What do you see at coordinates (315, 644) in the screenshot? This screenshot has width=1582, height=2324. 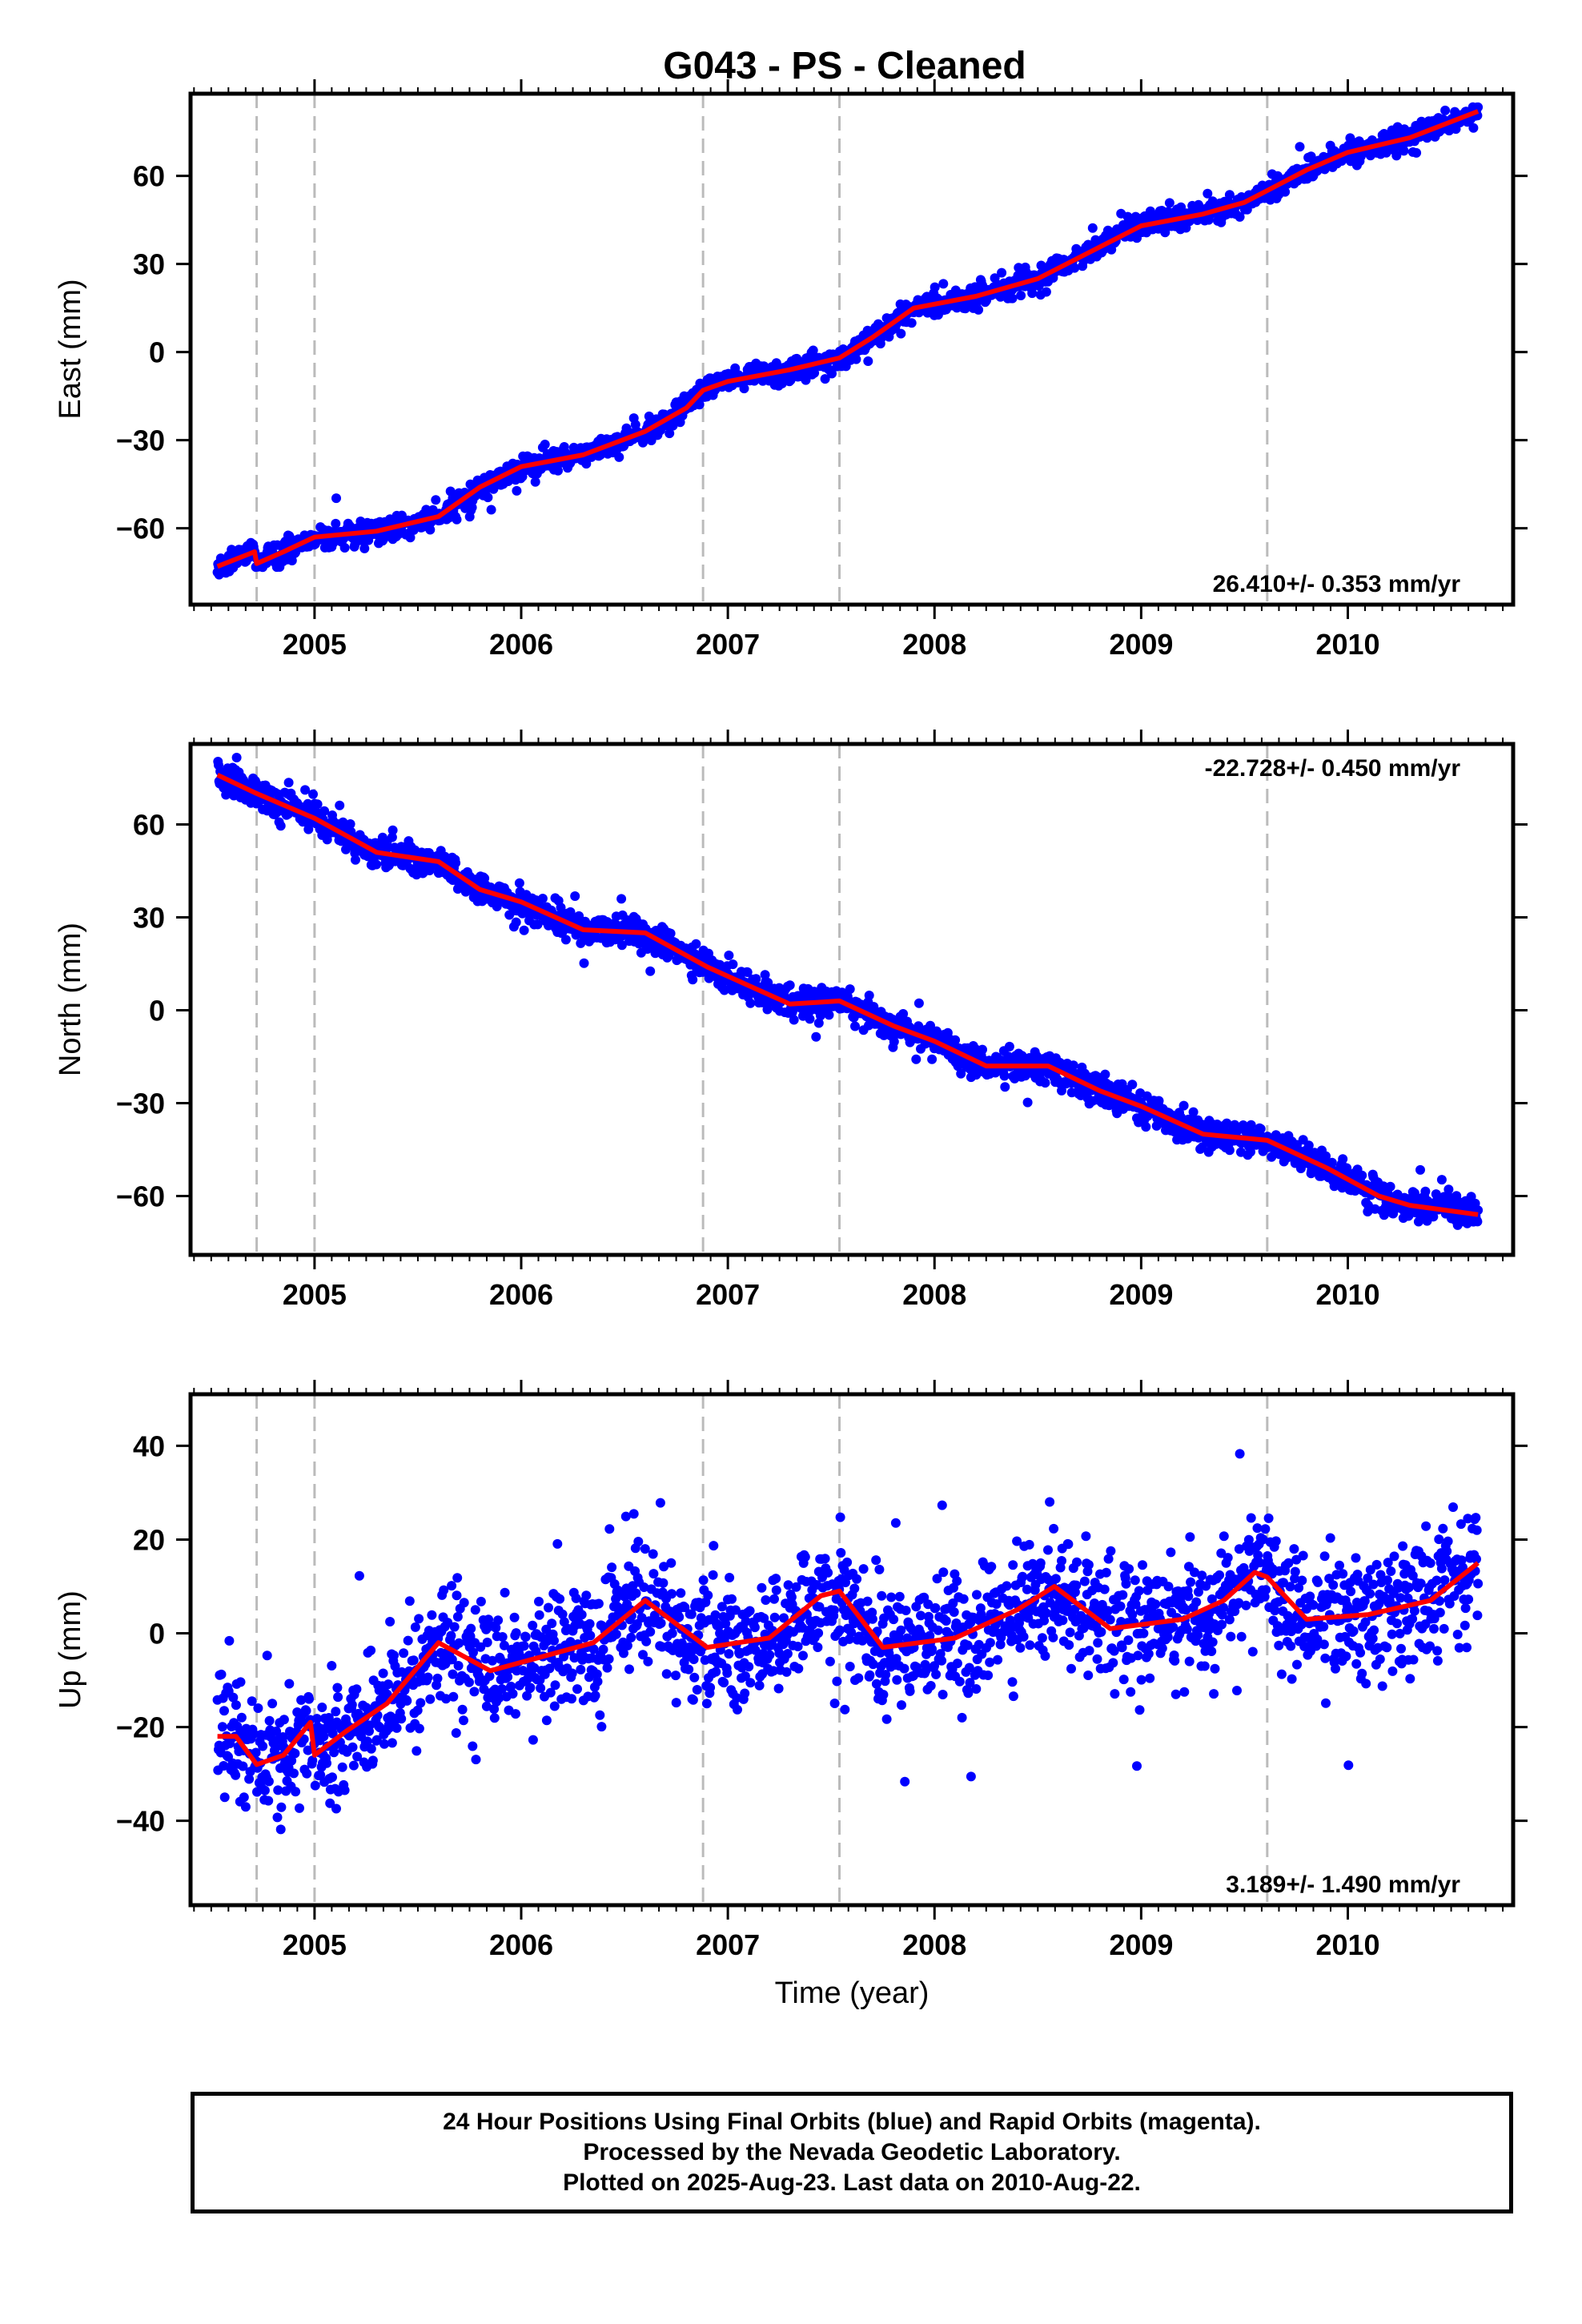 I see `x-tick-label: 2005` at bounding box center [315, 644].